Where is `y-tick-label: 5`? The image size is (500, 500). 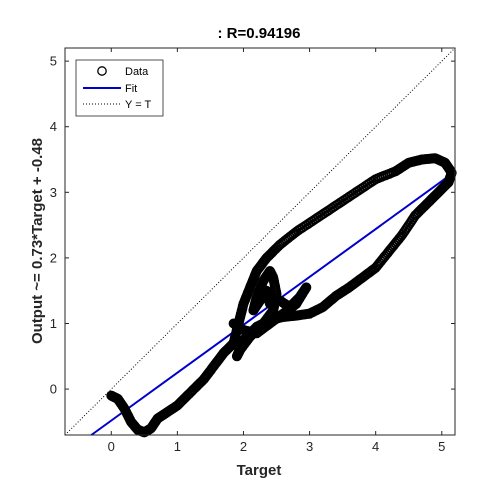 y-tick-label: 5 is located at coordinates (53, 61).